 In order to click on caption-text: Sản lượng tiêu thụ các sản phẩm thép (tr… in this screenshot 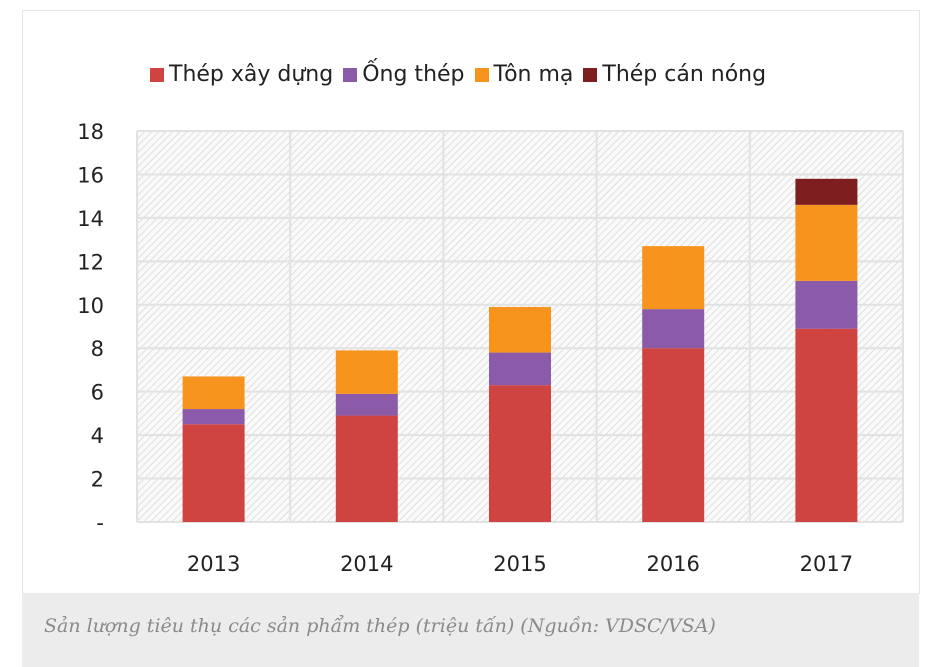, I will do `click(380, 626)`.